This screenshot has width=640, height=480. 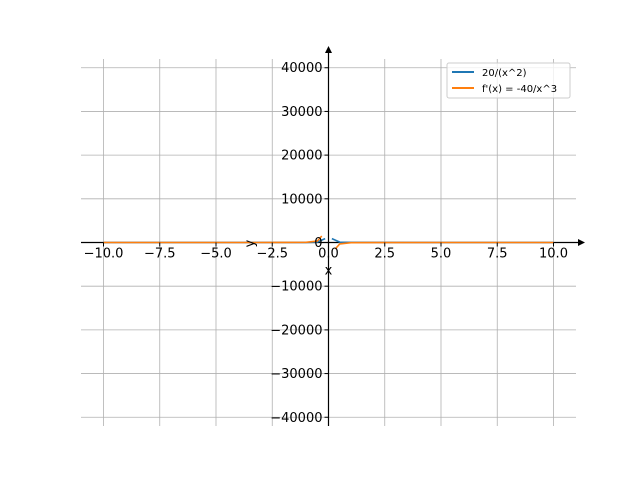 I want to click on x-axis-label: x, so click(x=329, y=271).